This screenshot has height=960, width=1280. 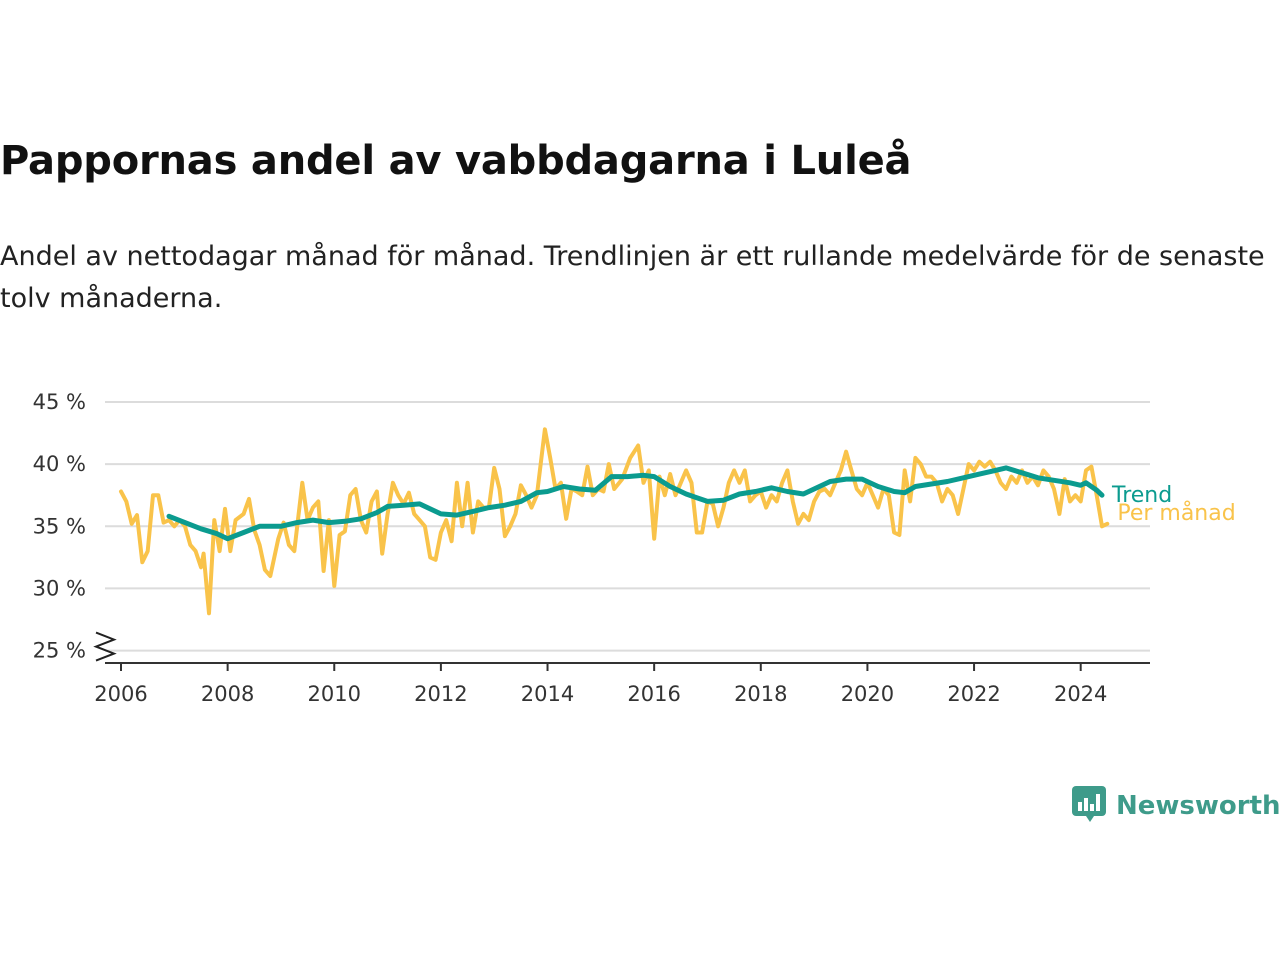 What do you see at coordinates (760, 694) in the screenshot?
I see `x-tick-label: 2018` at bounding box center [760, 694].